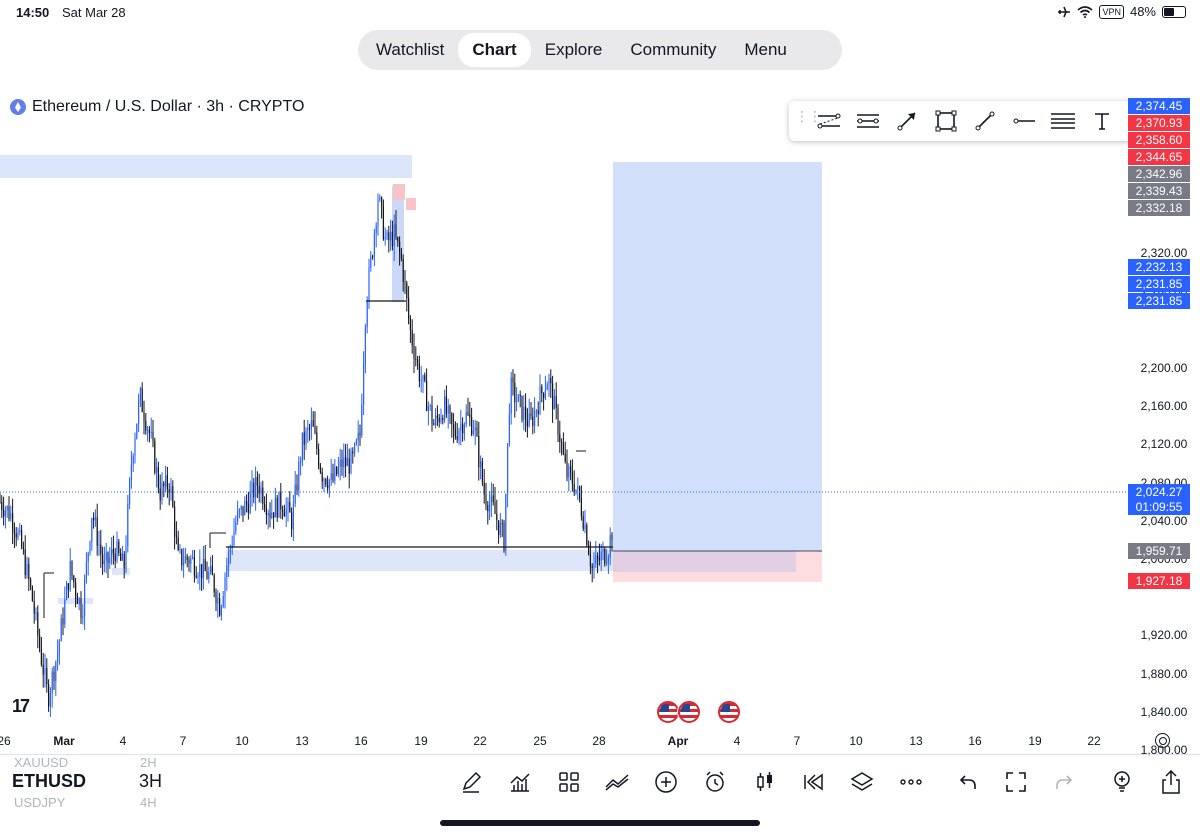 This screenshot has height=833, width=1200. What do you see at coordinates (148, 762) in the screenshot?
I see `prev-interval: 2H` at bounding box center [148, 762].